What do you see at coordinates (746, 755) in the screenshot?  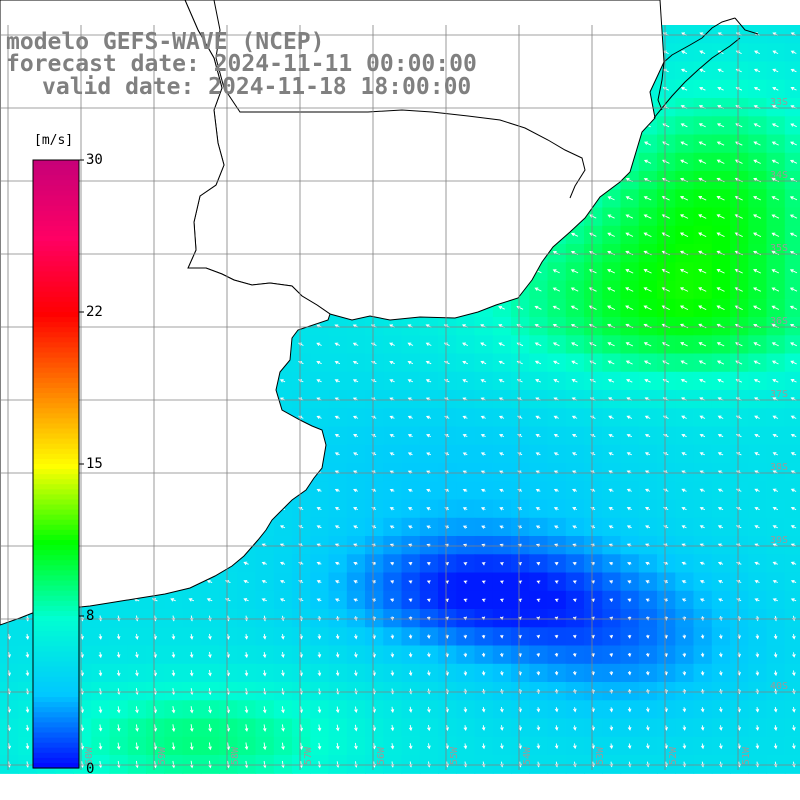 I see `lon-label-9: 51W` at bounding box center [746, 755].